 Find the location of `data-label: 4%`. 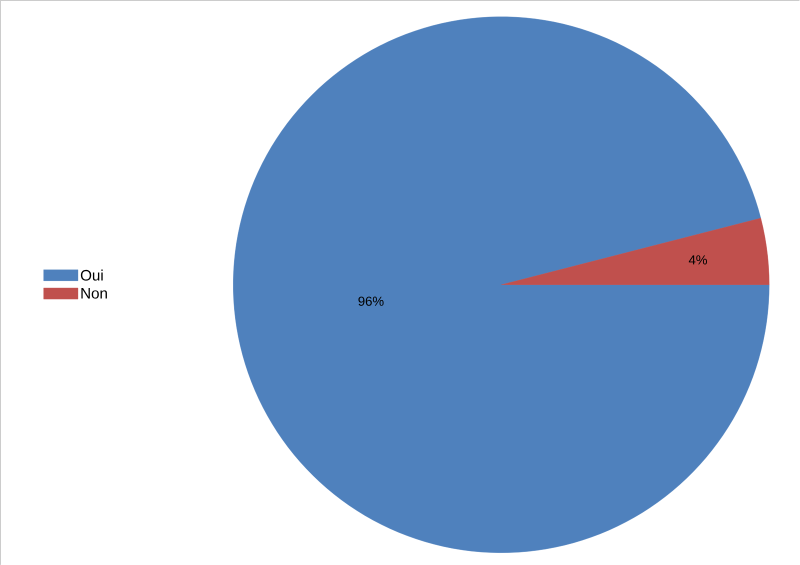

data-label: 4% is located at coordinates (697, 259).